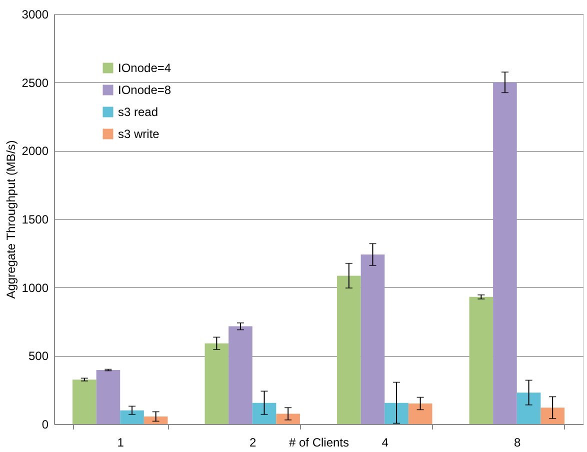 The image size is (587, 452). I want to click on x-tick-label: 8, so click(518, 443).